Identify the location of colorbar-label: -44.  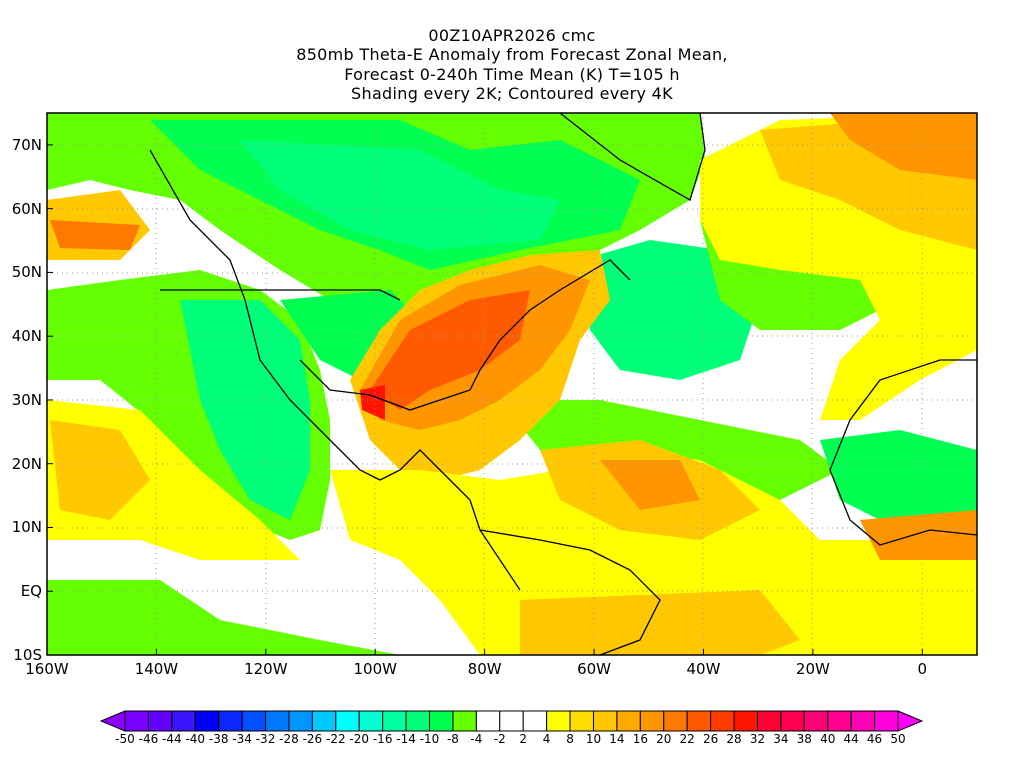
(172, 739).